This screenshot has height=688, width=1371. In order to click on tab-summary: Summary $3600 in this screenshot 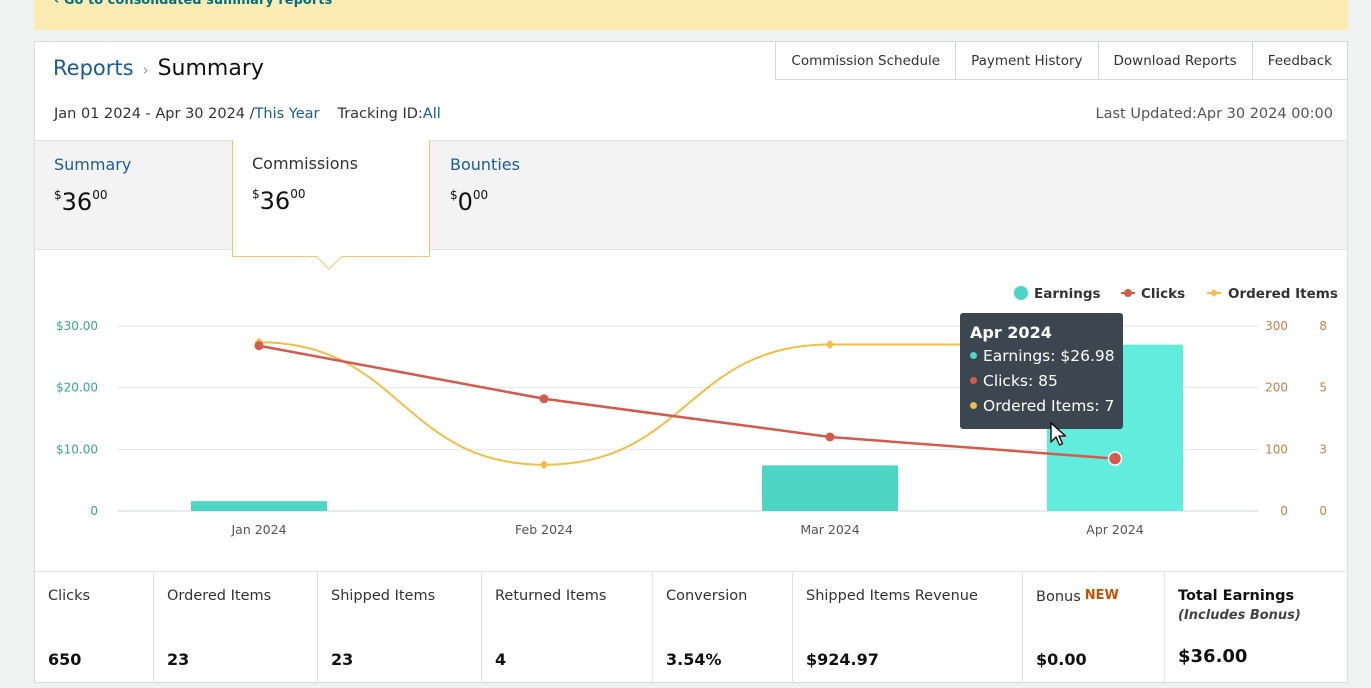, I will do `click(134, 196)`.